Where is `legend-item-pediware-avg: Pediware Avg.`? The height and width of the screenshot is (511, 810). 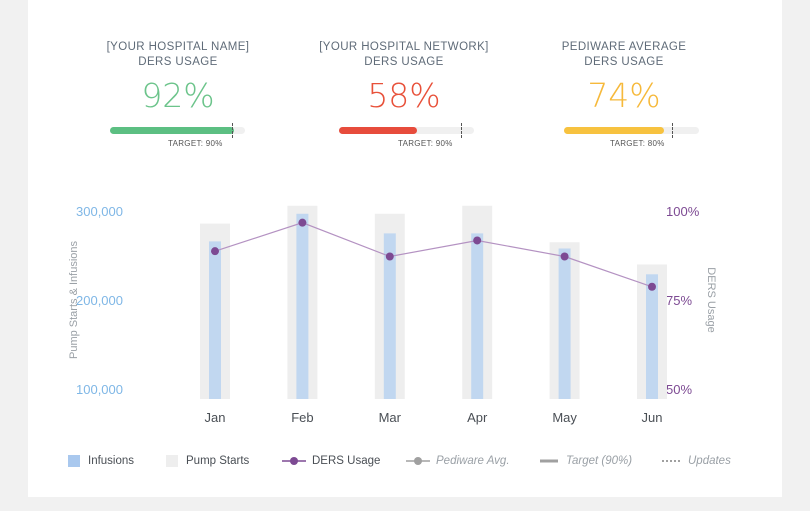
legend-item-pediware-avg: Pediware Avg. is located at coordinates (458, 461).